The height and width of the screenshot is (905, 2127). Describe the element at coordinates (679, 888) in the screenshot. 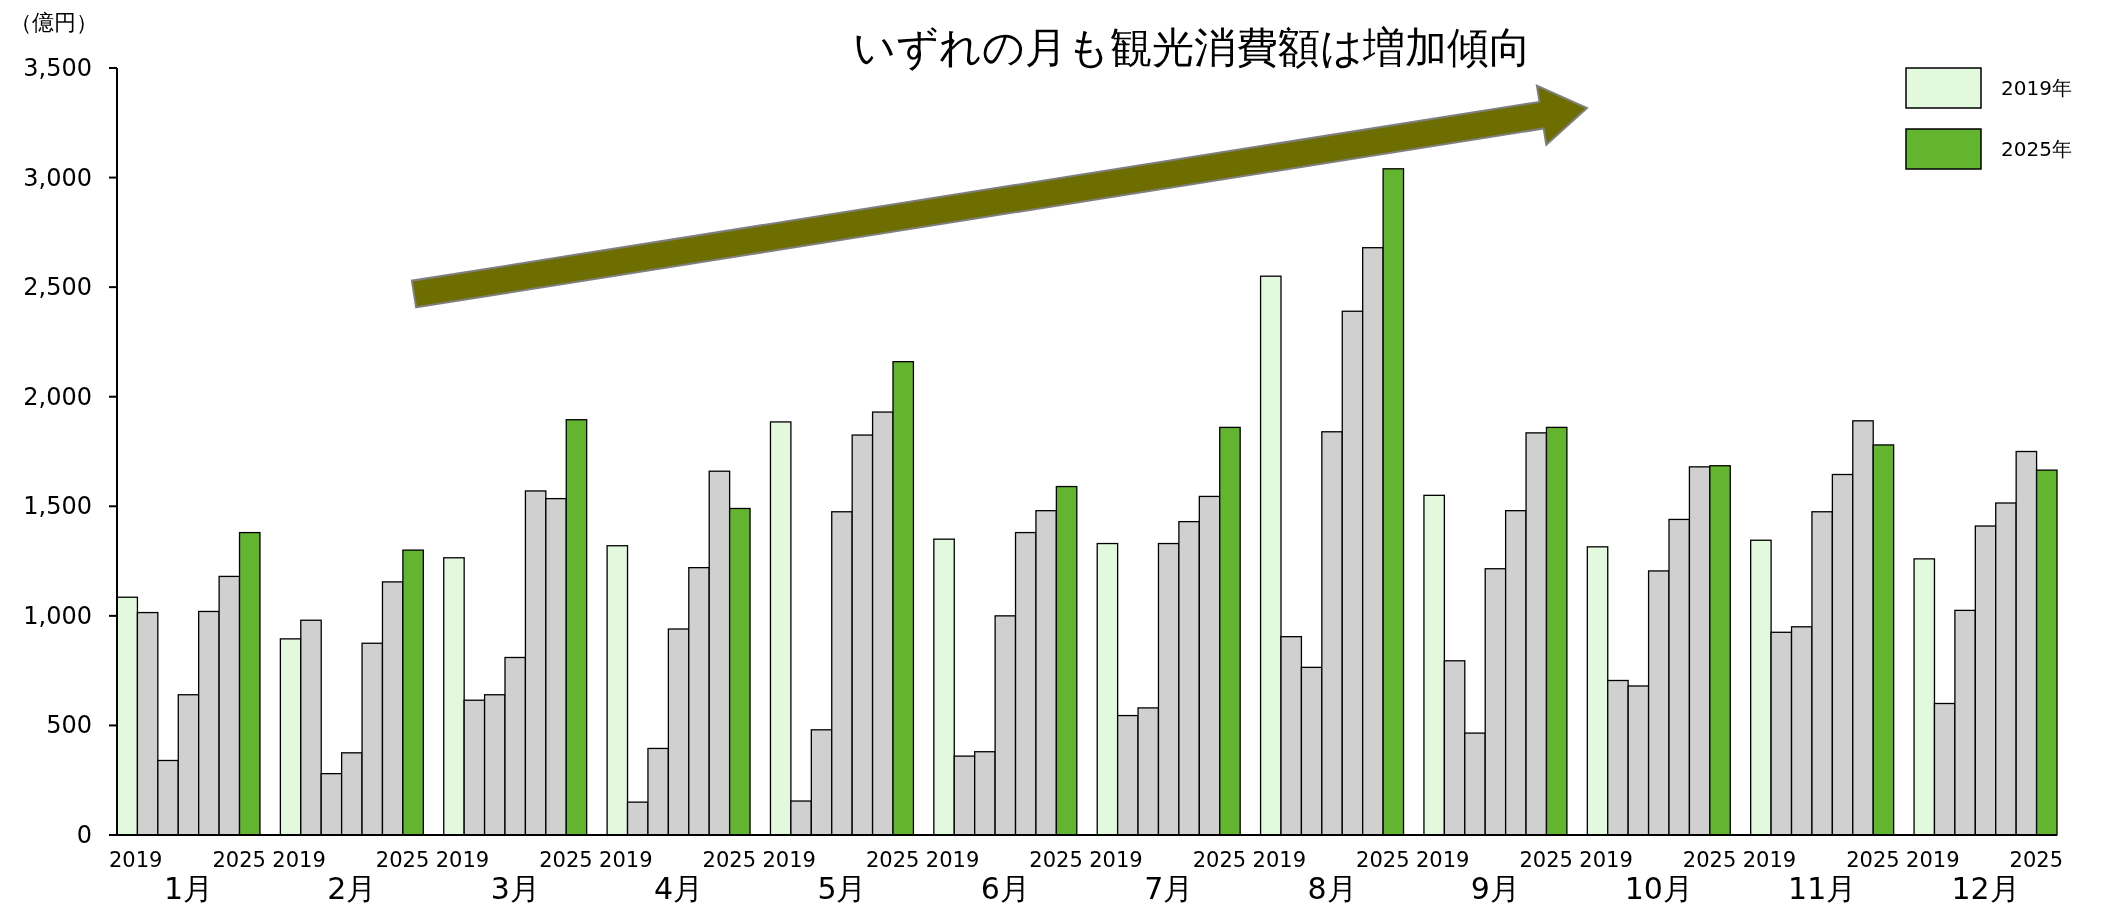

I see `x-tick-label: 4月` at that location.